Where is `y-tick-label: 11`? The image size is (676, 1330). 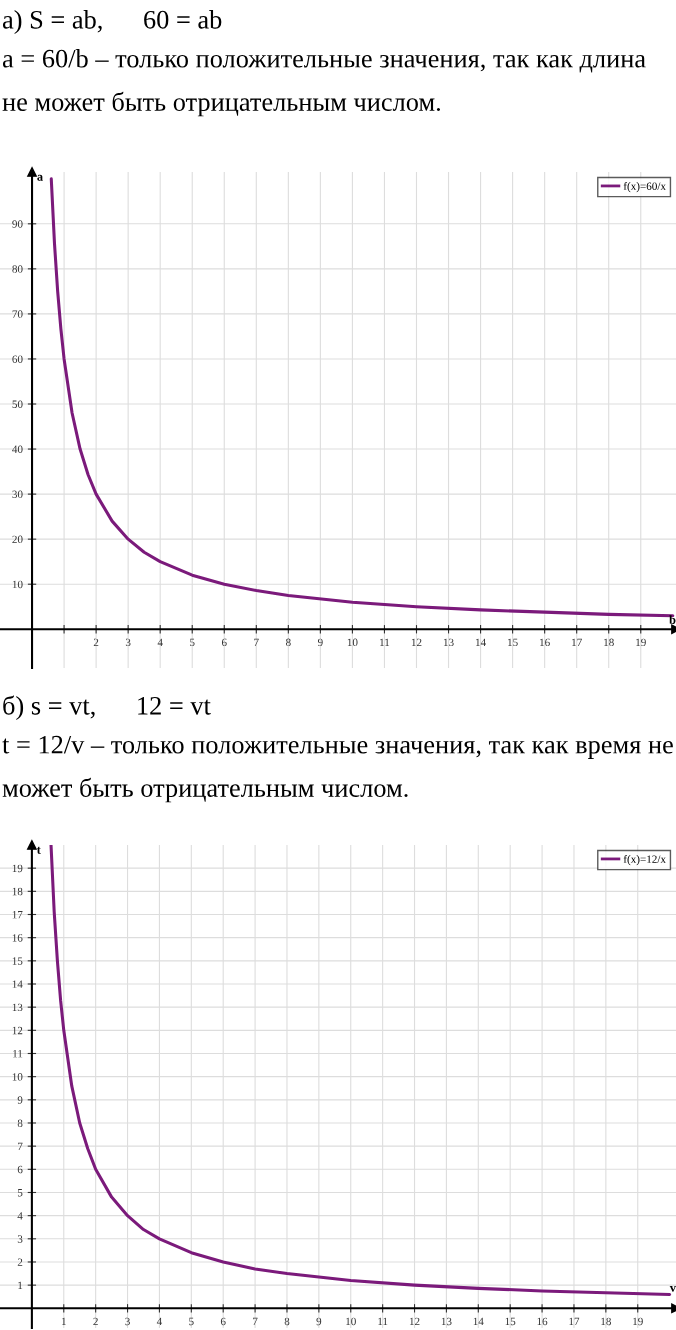 y-tick-label: 11 is located at coordinates (18, 1054).